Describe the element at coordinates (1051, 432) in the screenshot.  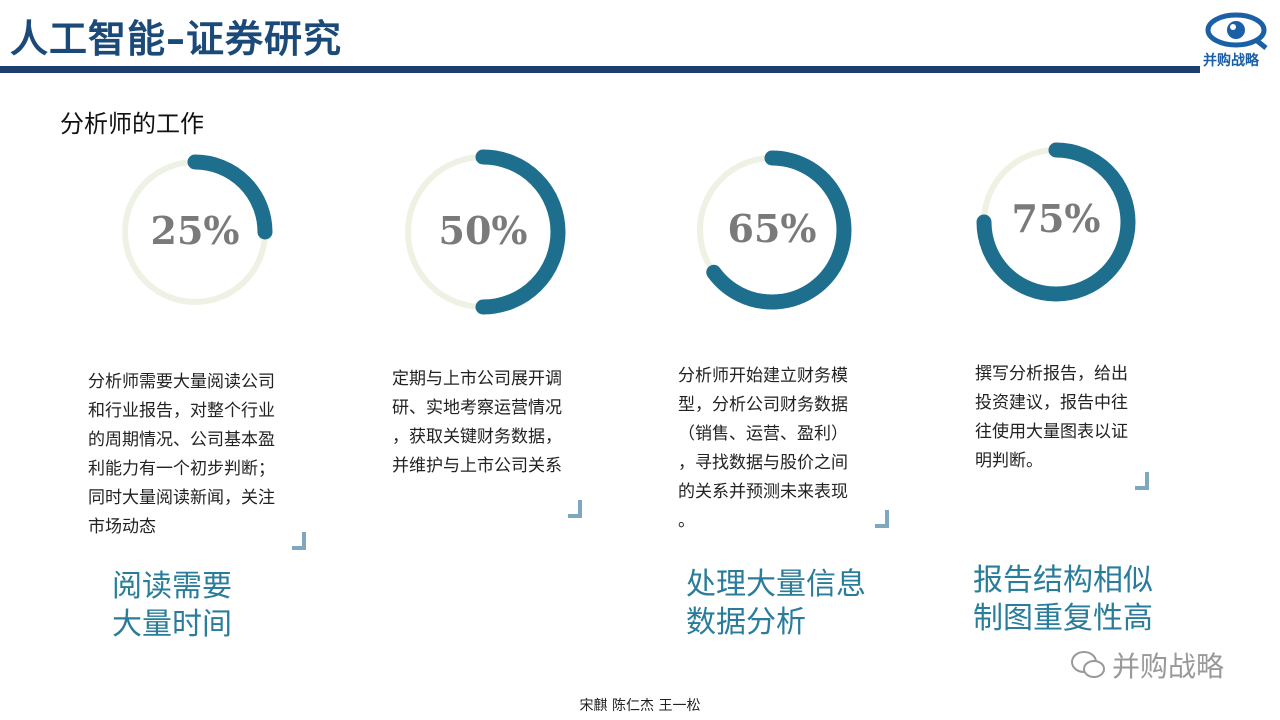
I see `description-line: 往使用大量图表以证` at that location.